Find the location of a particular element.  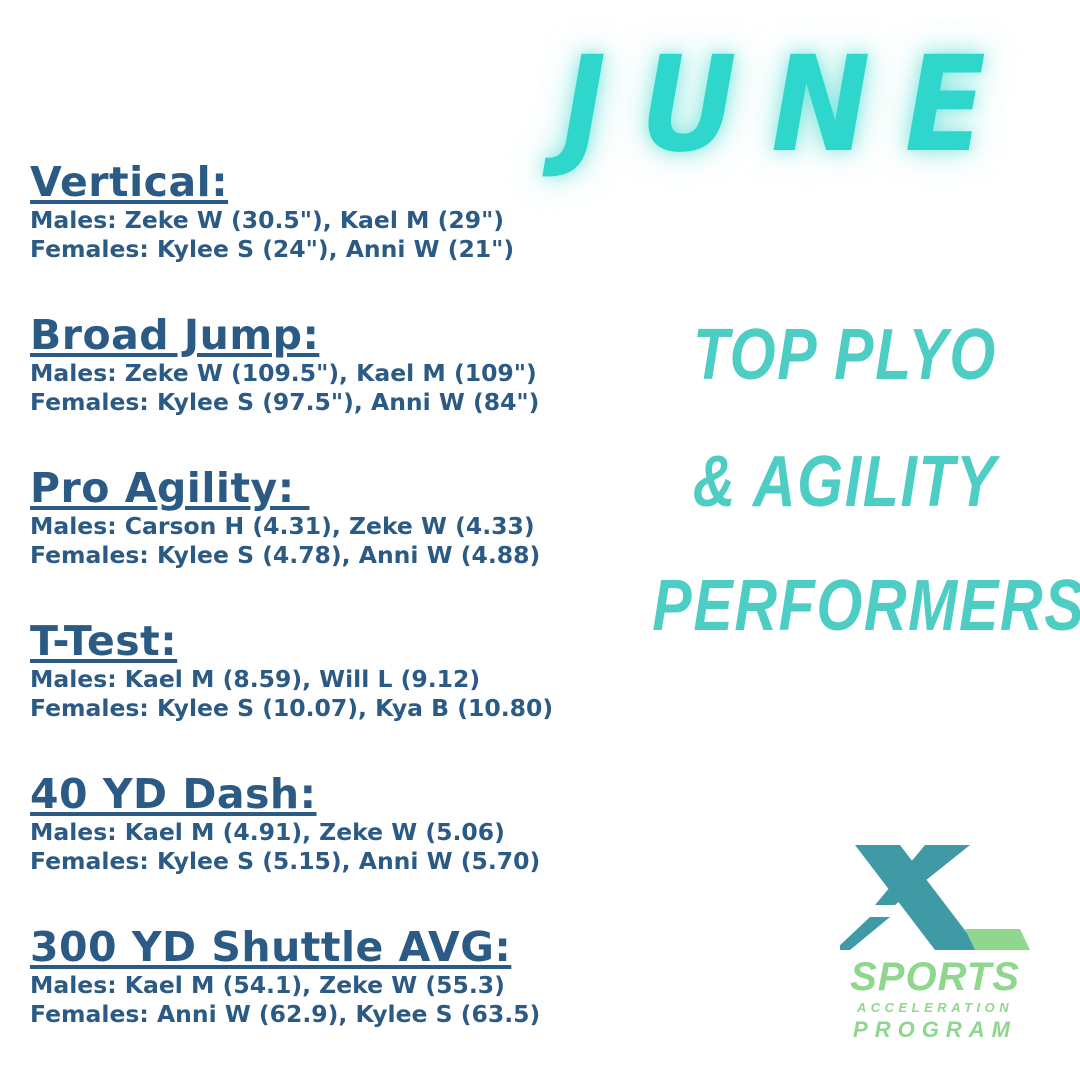

females-result: Females: Kylee S (97.5"), Anni W (84") is located at coordinates (285, 402).